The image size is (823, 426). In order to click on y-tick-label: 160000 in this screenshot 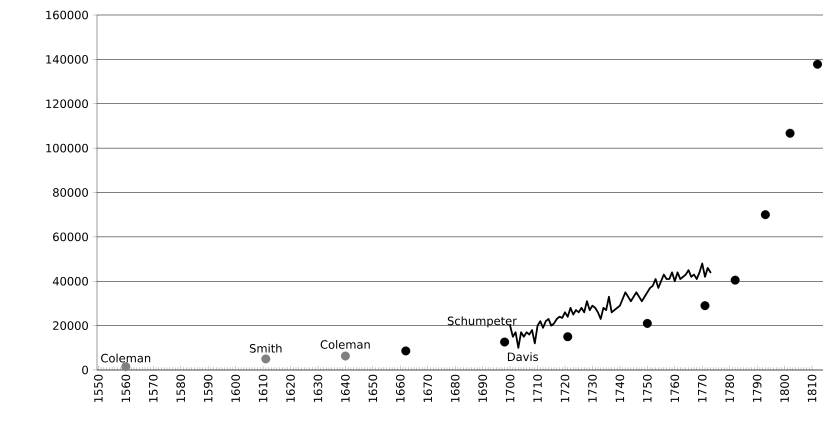, I will do `click(67, 15)`.